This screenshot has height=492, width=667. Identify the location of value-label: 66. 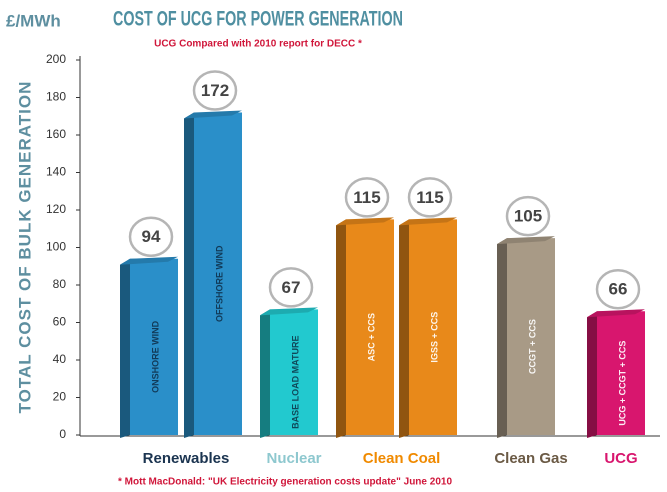
(618, 289).